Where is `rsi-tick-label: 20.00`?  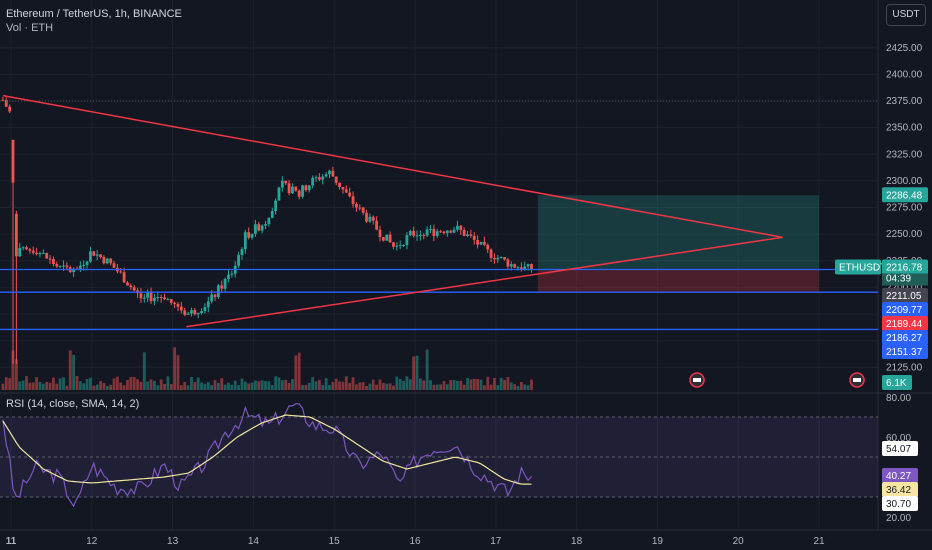 rsi-tick-label: 20.00 is located at coordinates (898, 518).